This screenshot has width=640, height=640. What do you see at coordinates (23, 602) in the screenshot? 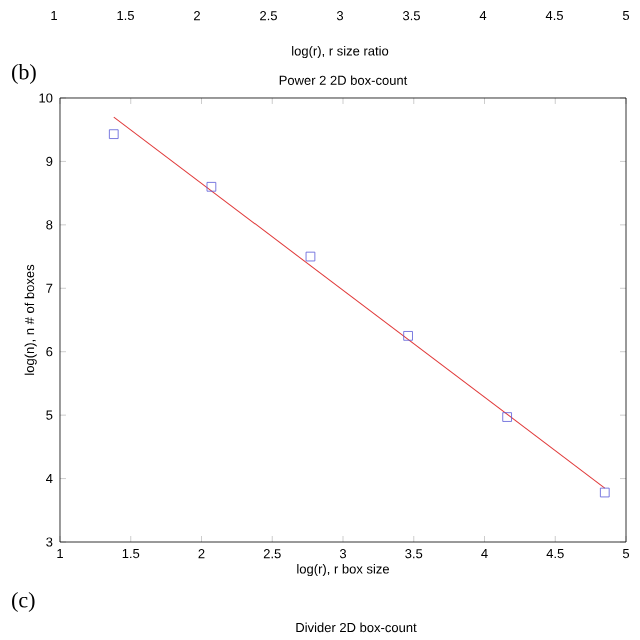
I see `text: (c)` at bounding box center [23, 602].